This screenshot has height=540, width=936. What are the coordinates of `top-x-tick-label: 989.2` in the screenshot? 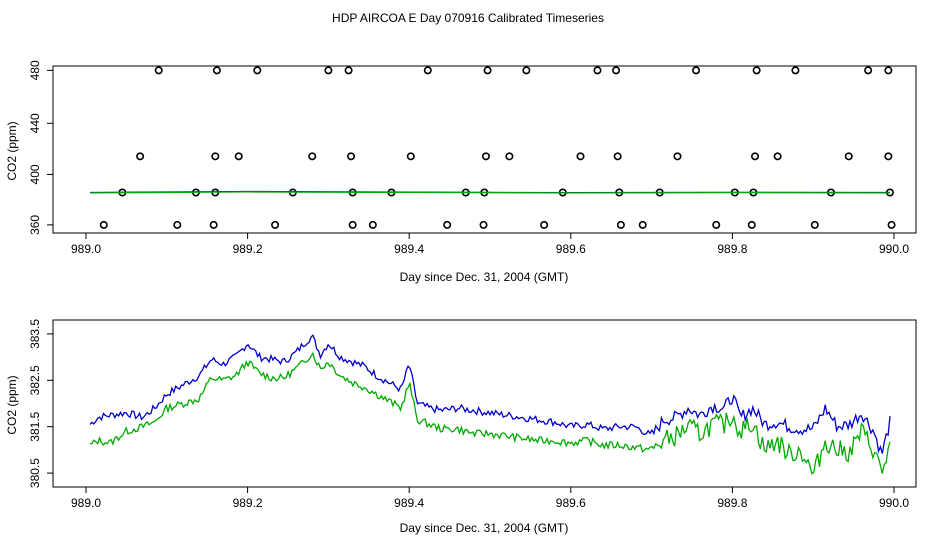 It's located at (248, 249).